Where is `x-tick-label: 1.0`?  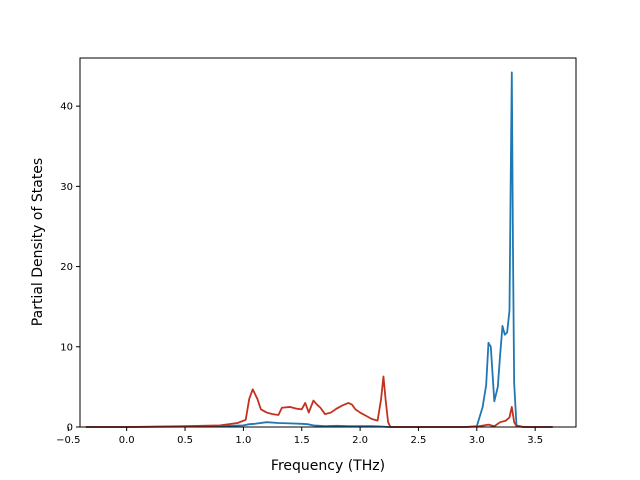
x-tick-label: 1.0 is located at coordinates (243, 440).